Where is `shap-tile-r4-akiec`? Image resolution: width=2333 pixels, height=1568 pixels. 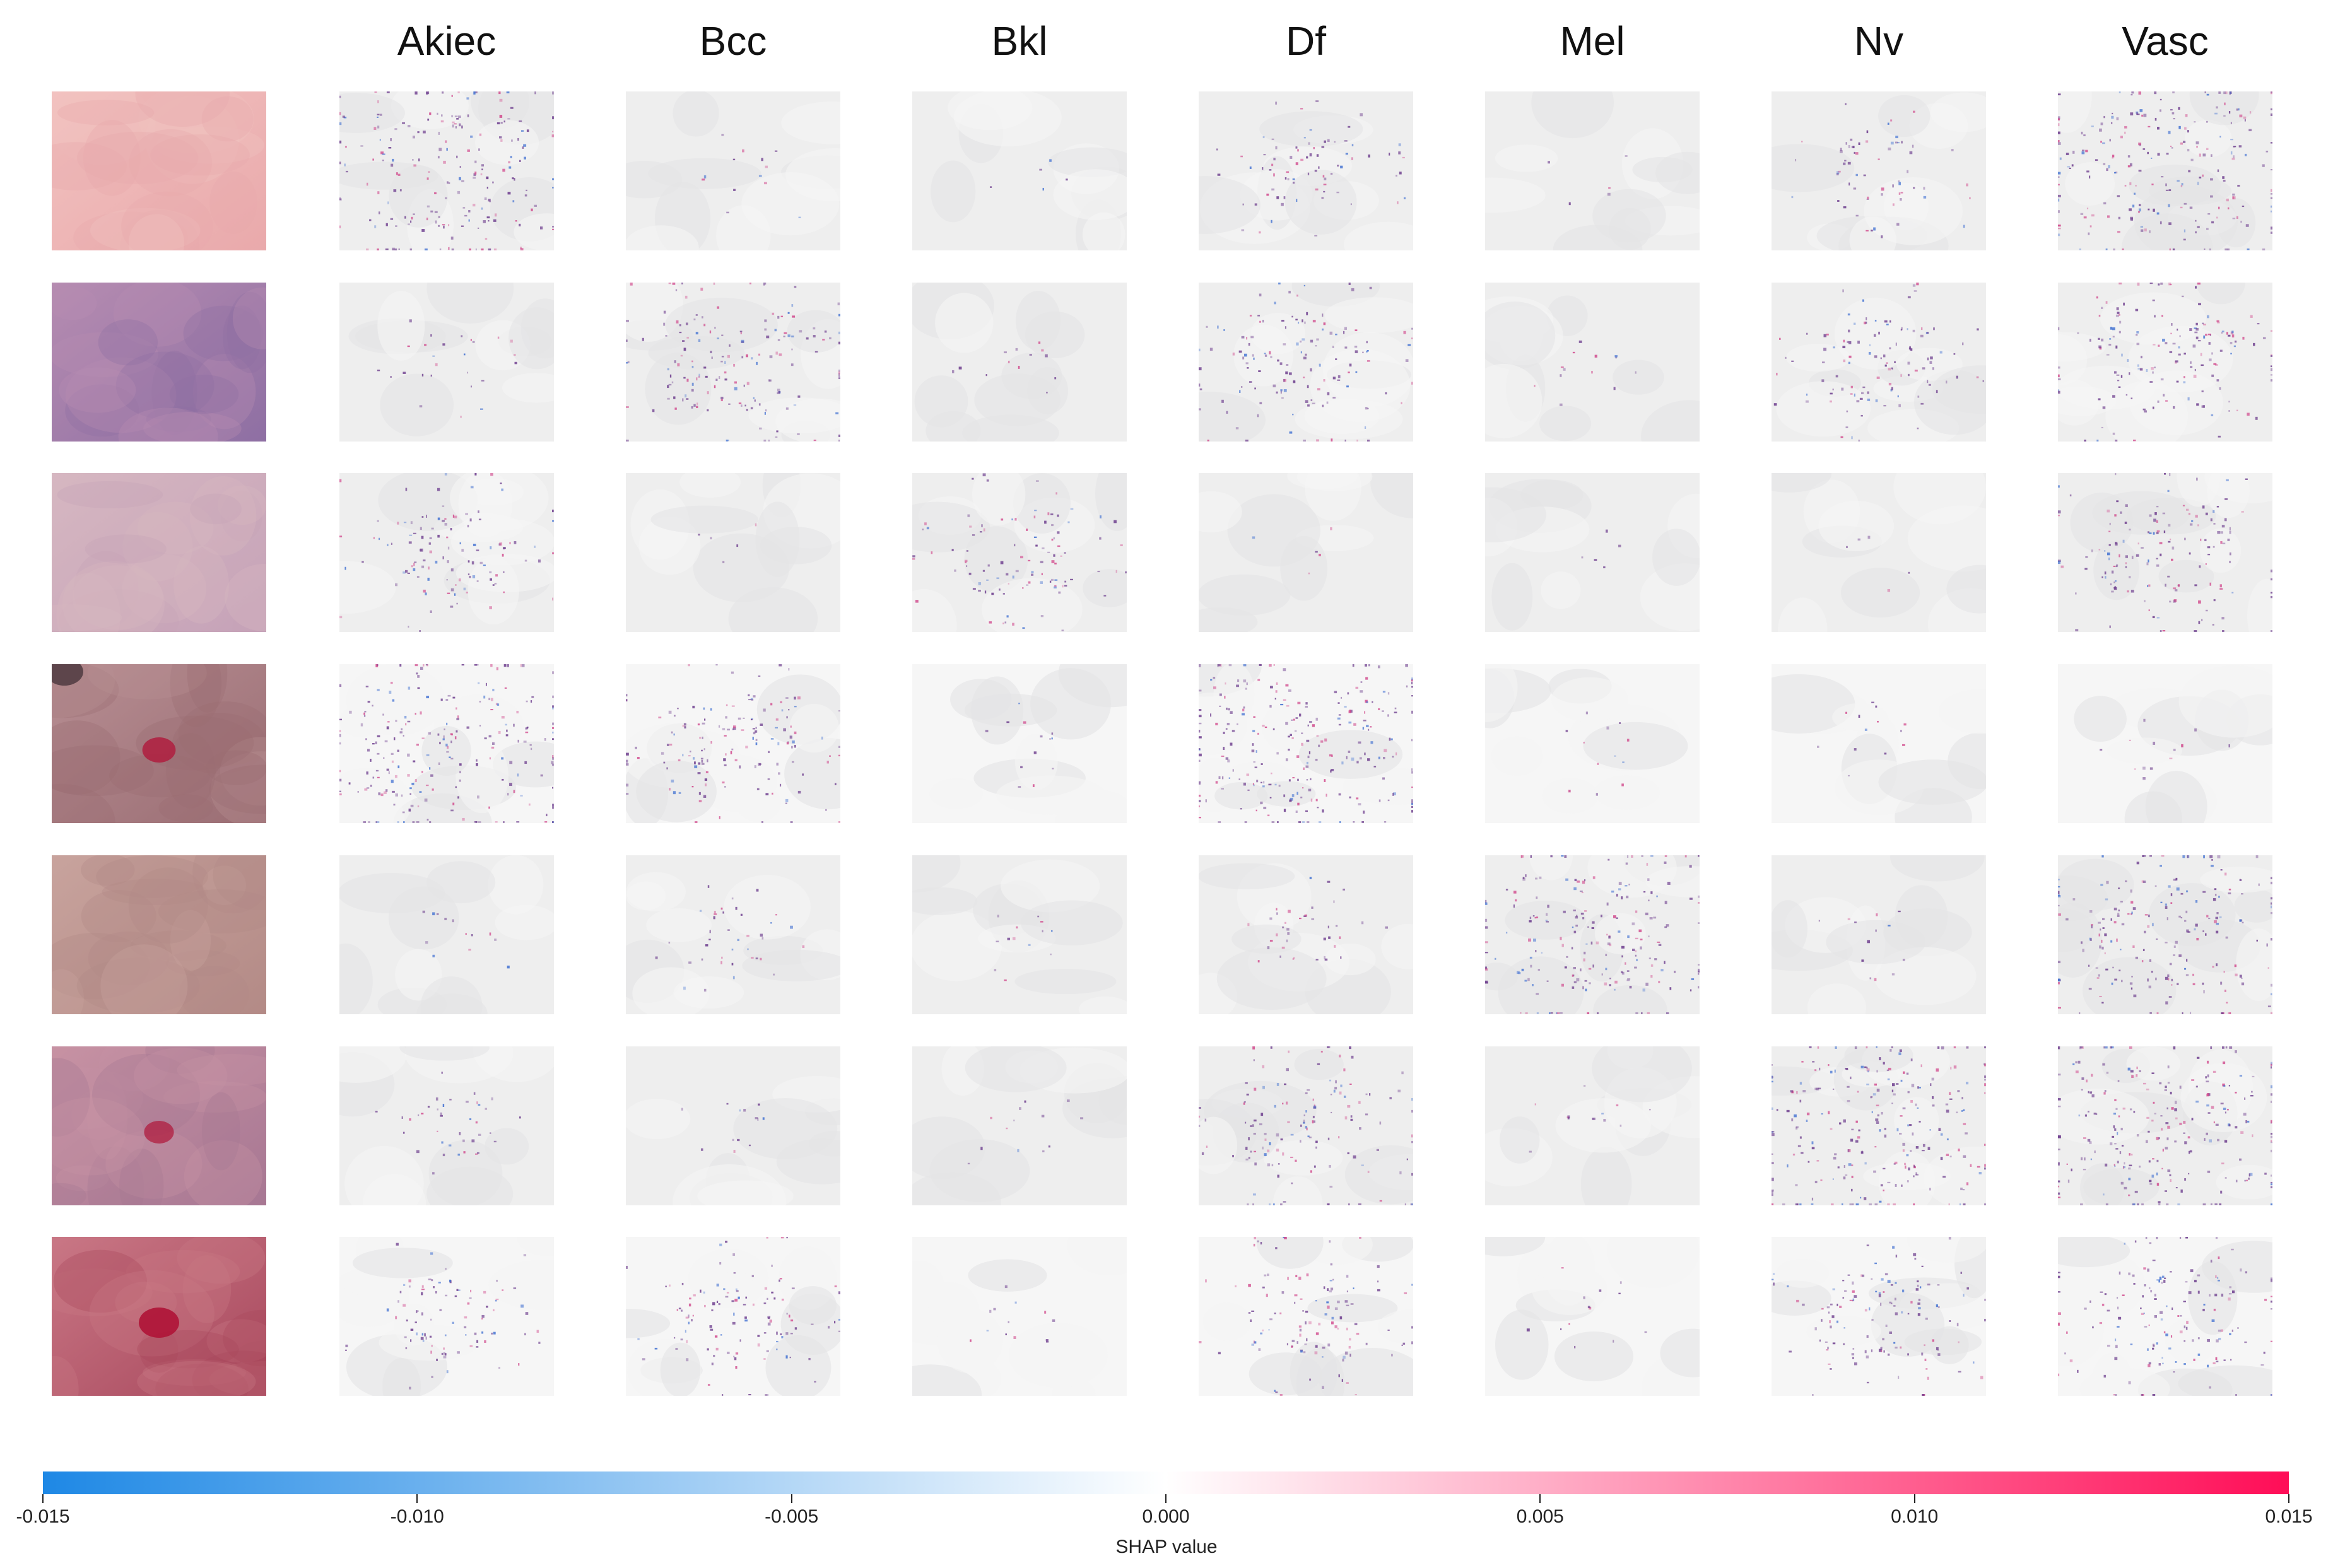
shap-tile-r4-akiec is located at coordinates (446, 743).